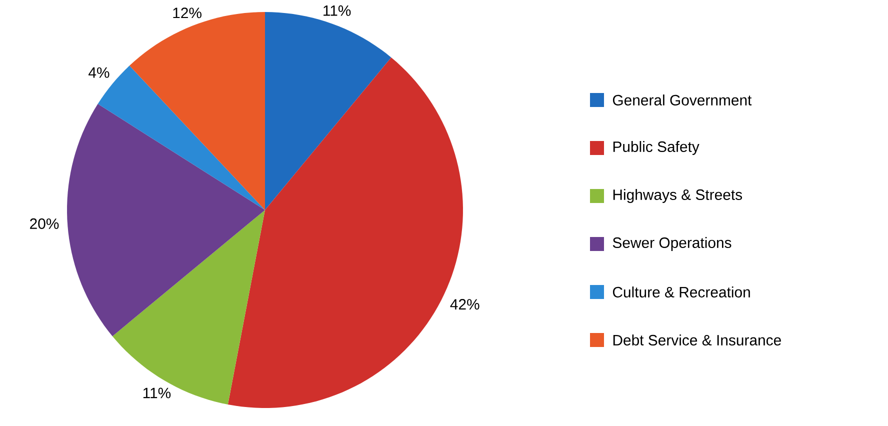  I want to click on legend-label: General Government, so click(682, 100).